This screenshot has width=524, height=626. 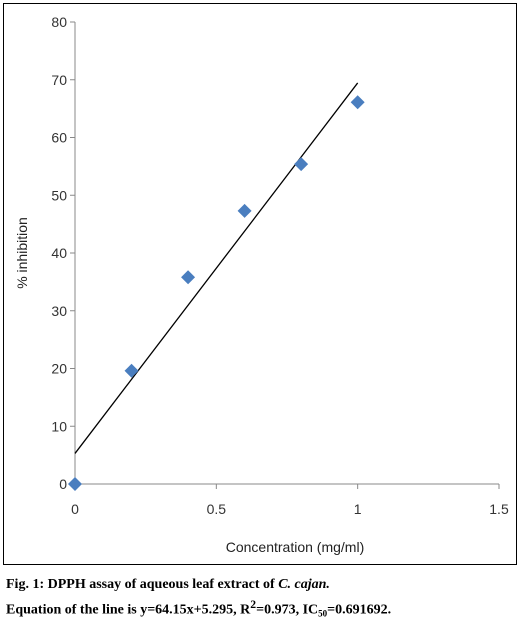 I want to click on y-tick-label: 40, so click(x=59, y=253).